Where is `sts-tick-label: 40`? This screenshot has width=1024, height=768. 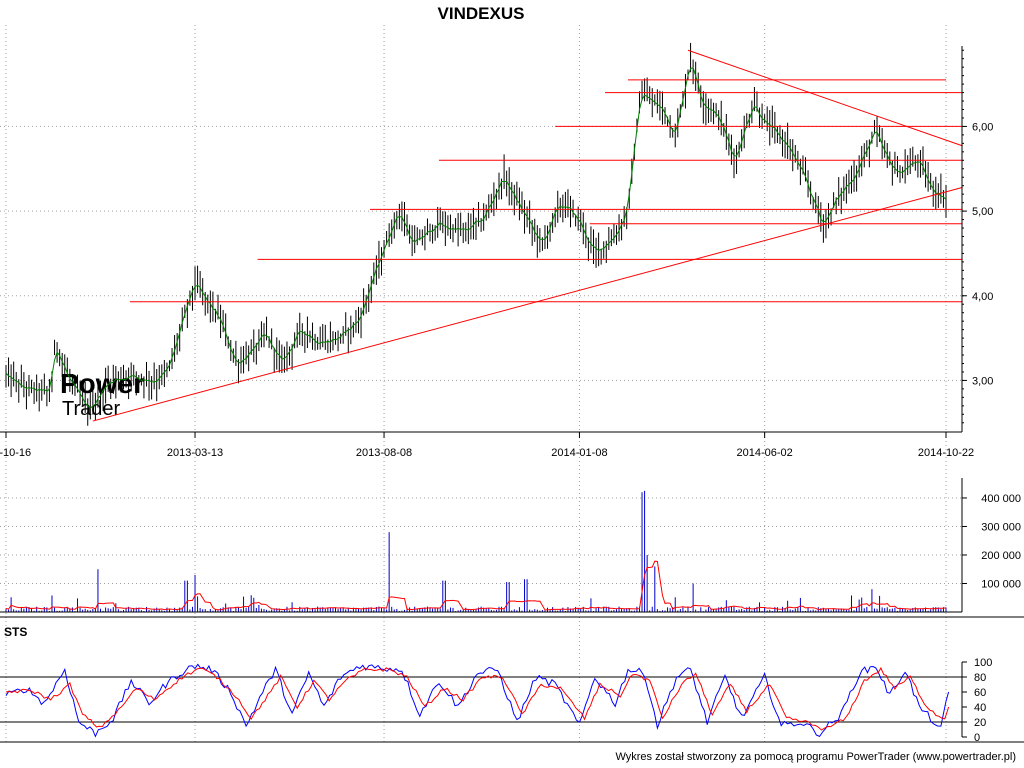
sts-tick-label: 40 is located at coordinates (980, 708).